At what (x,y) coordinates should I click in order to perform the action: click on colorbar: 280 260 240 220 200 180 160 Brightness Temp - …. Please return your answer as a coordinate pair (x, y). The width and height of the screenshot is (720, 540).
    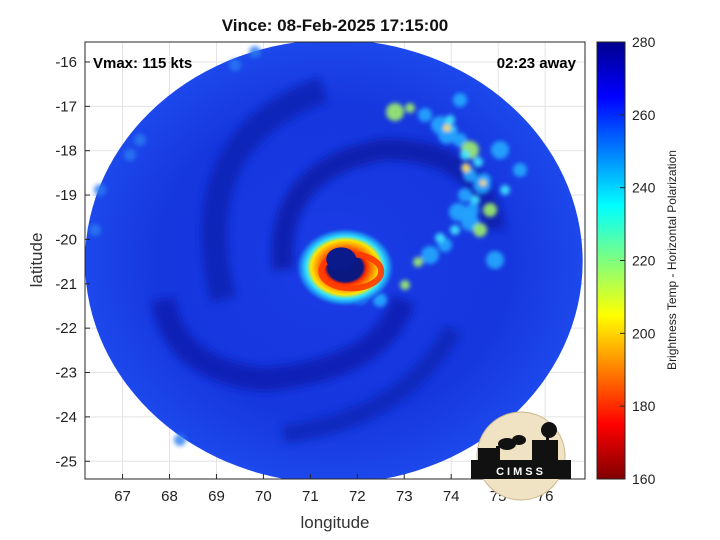
    Looking at the image, I should click on (637, 260).